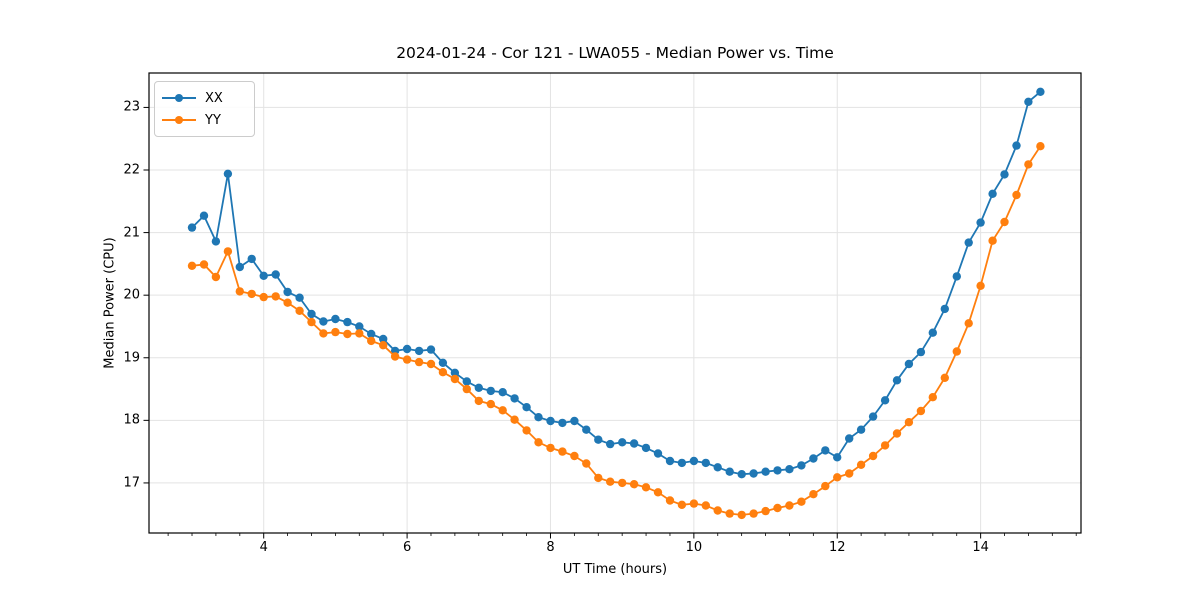 Image resolution: width=1200 pixels, height=600 pixels. What do you see at coordinates (263, 547) in the screenshot?
I see `x-tick-label: 4` at bounding box center [263, 547].